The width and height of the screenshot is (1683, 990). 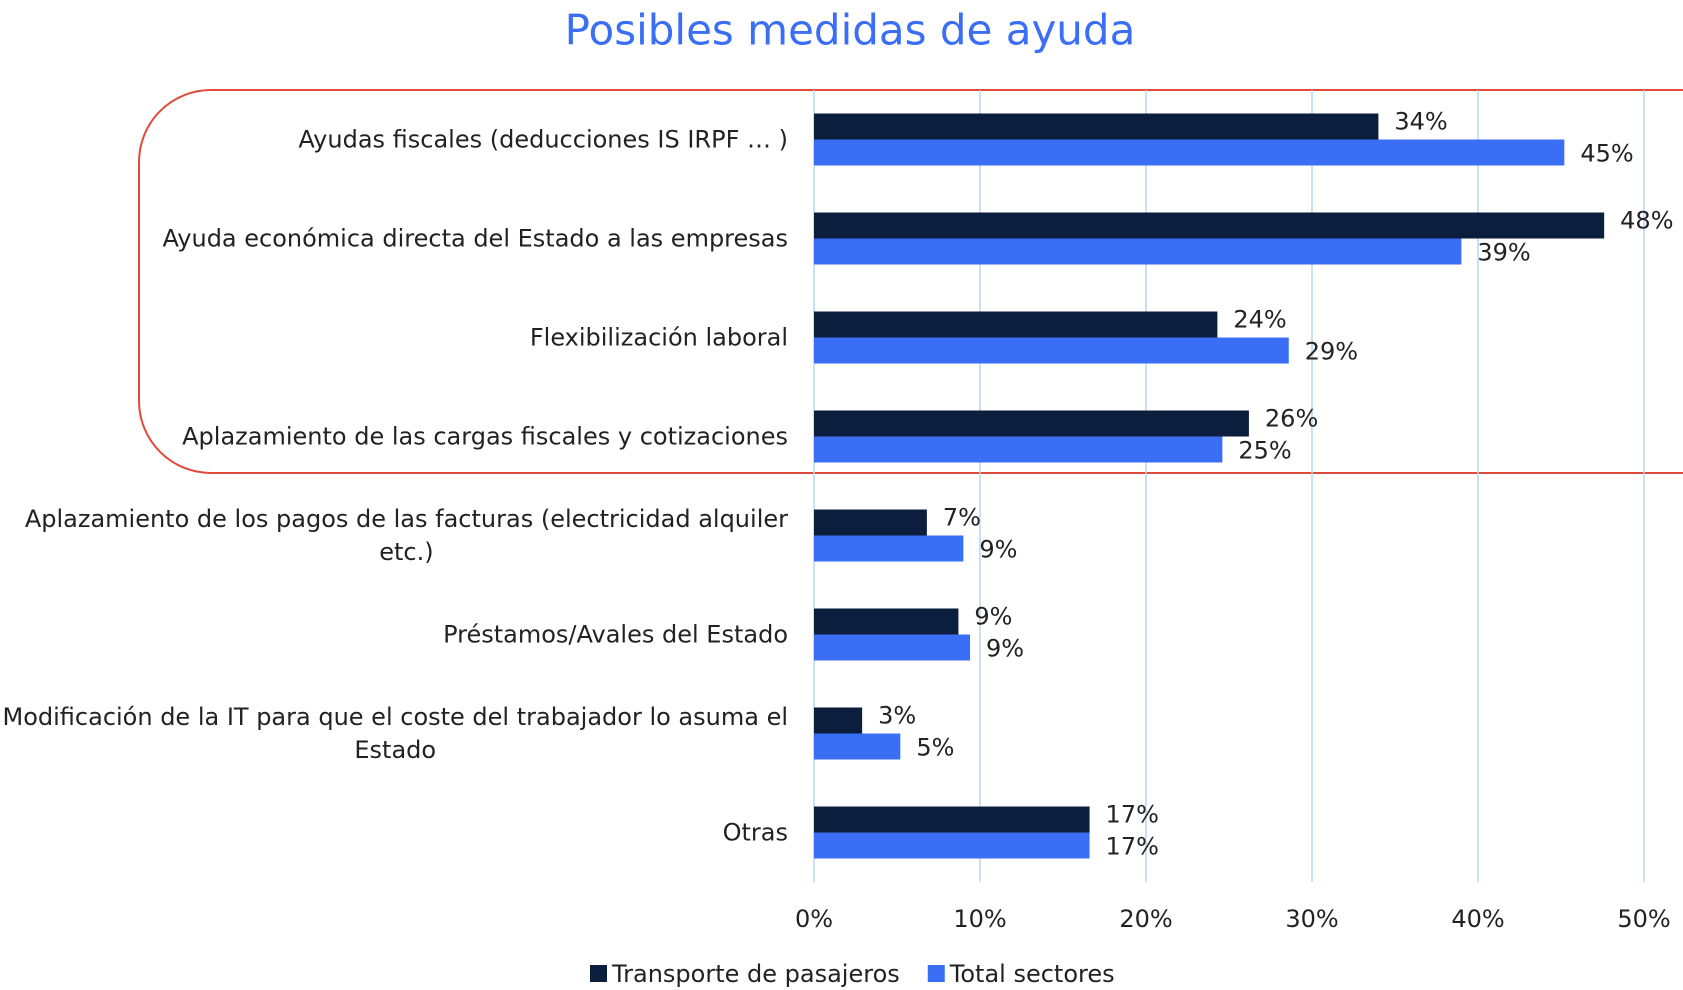 What do you see at coordinates (814, 919) in the screenshot?
I see `x-tick-label: 0%` at bounding box center [814, 919].